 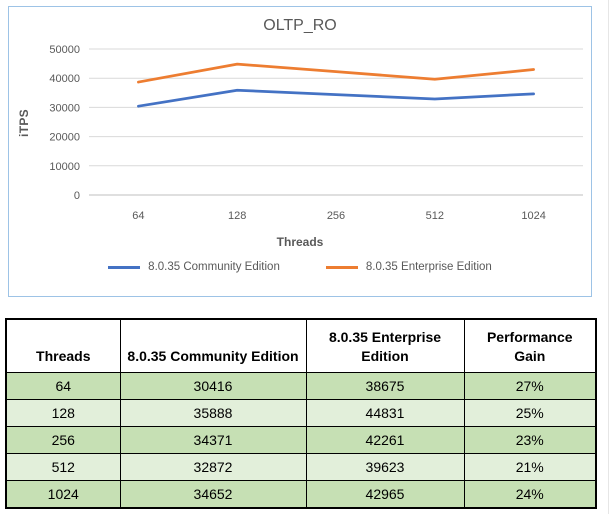 What do you see at coordinates (213, 440) in the screenshot?
I see `table-cell: 34371` at bounding box center [213, 440].